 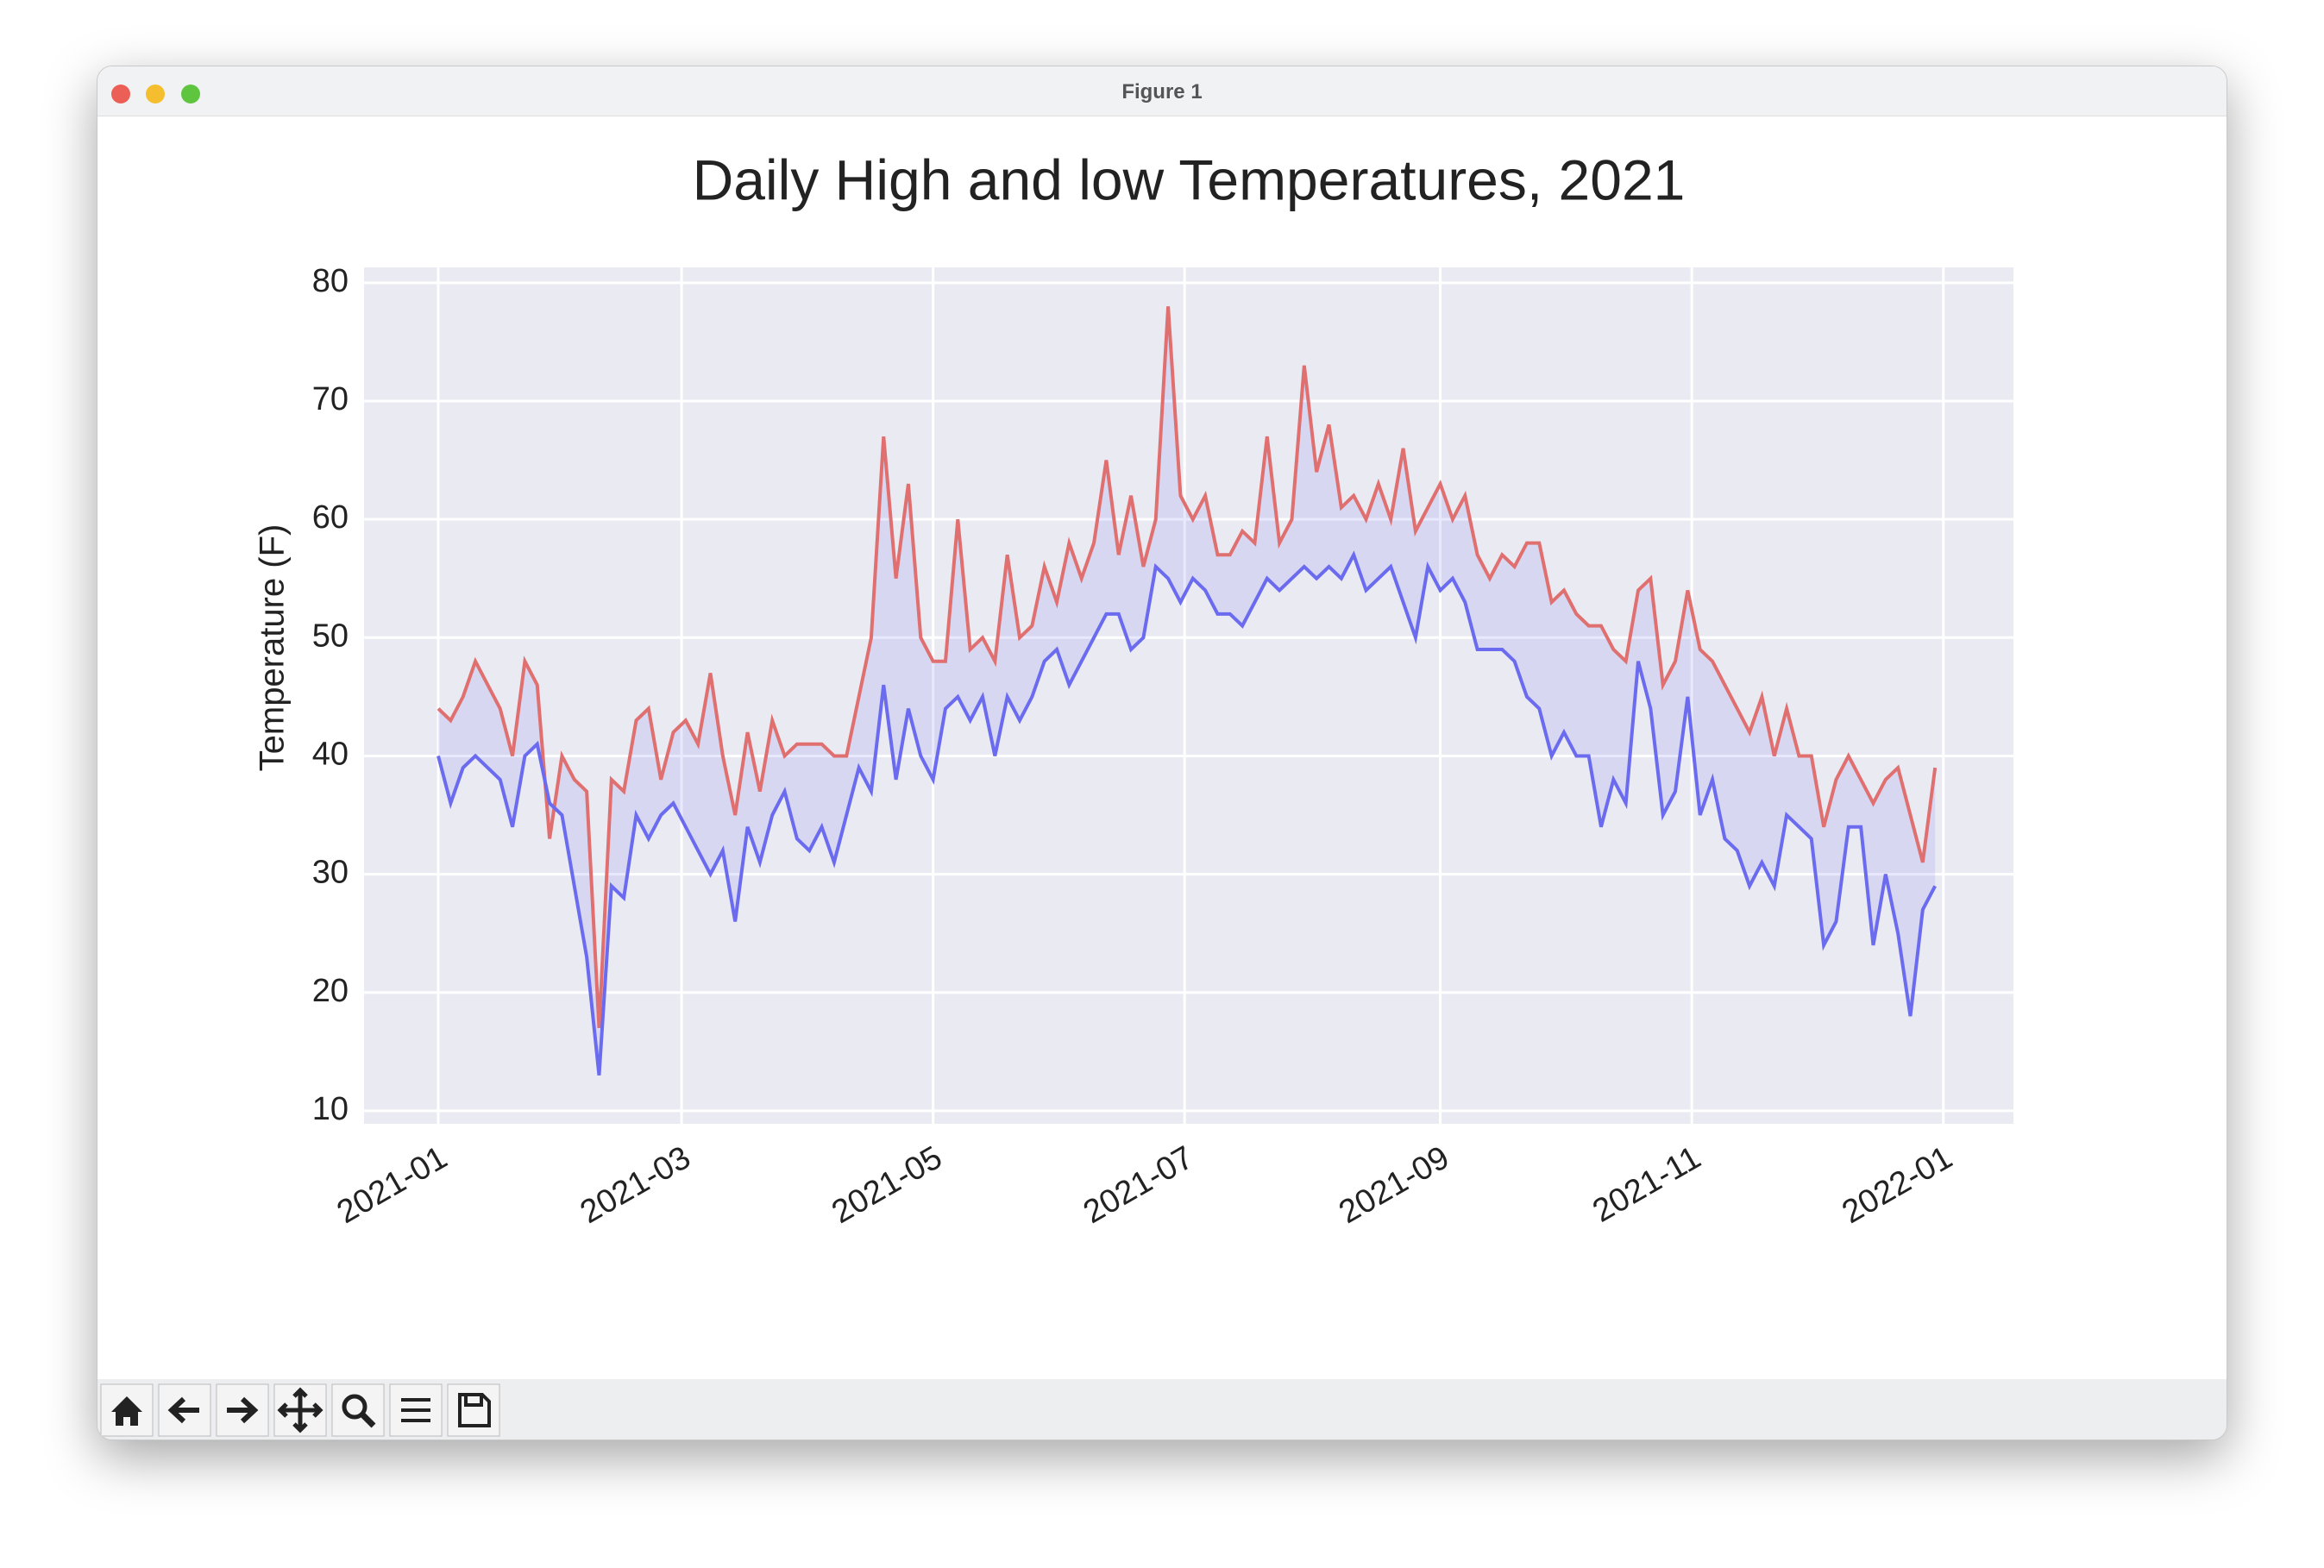 I want to click on save-button, so click(x=473, y=1410).